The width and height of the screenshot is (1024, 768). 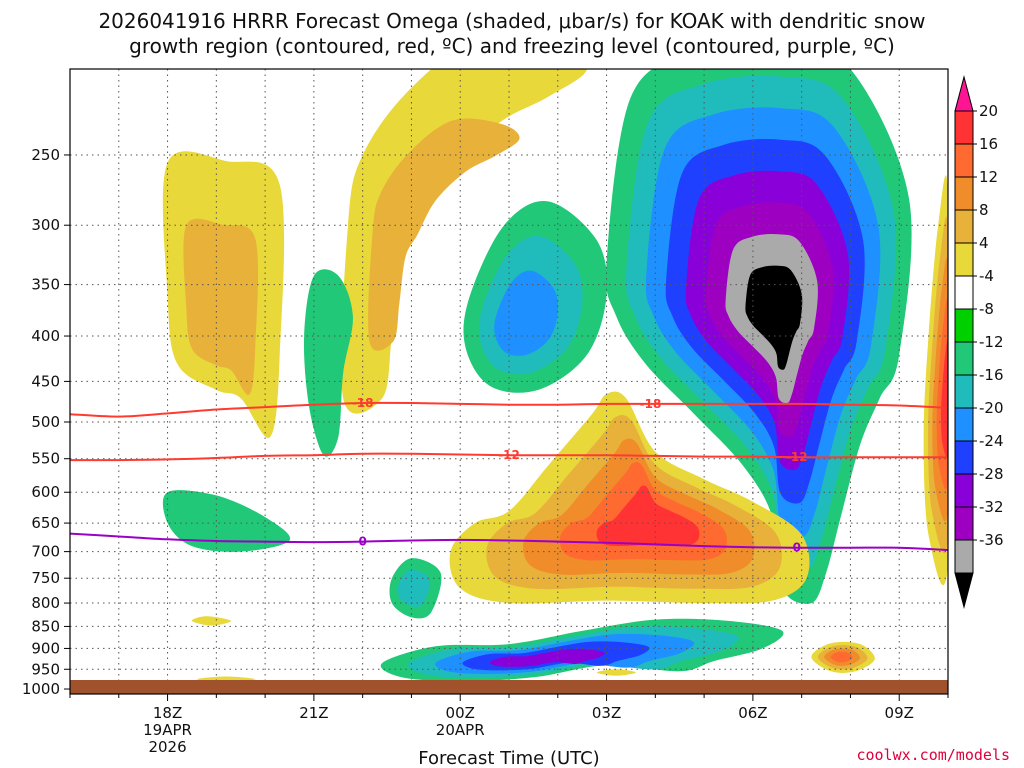 I want to click on colorbar-label-4: 4, so click(x=984, y=243).